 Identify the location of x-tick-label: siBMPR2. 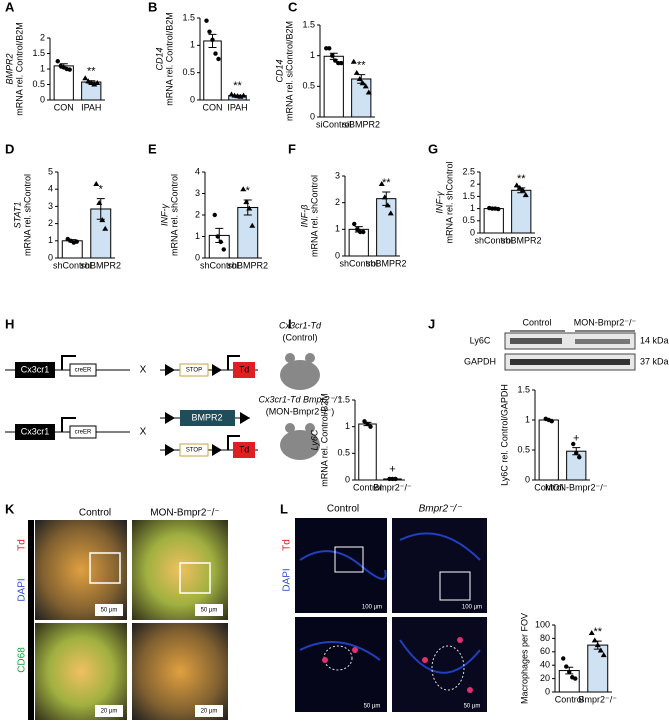
(361, 124).